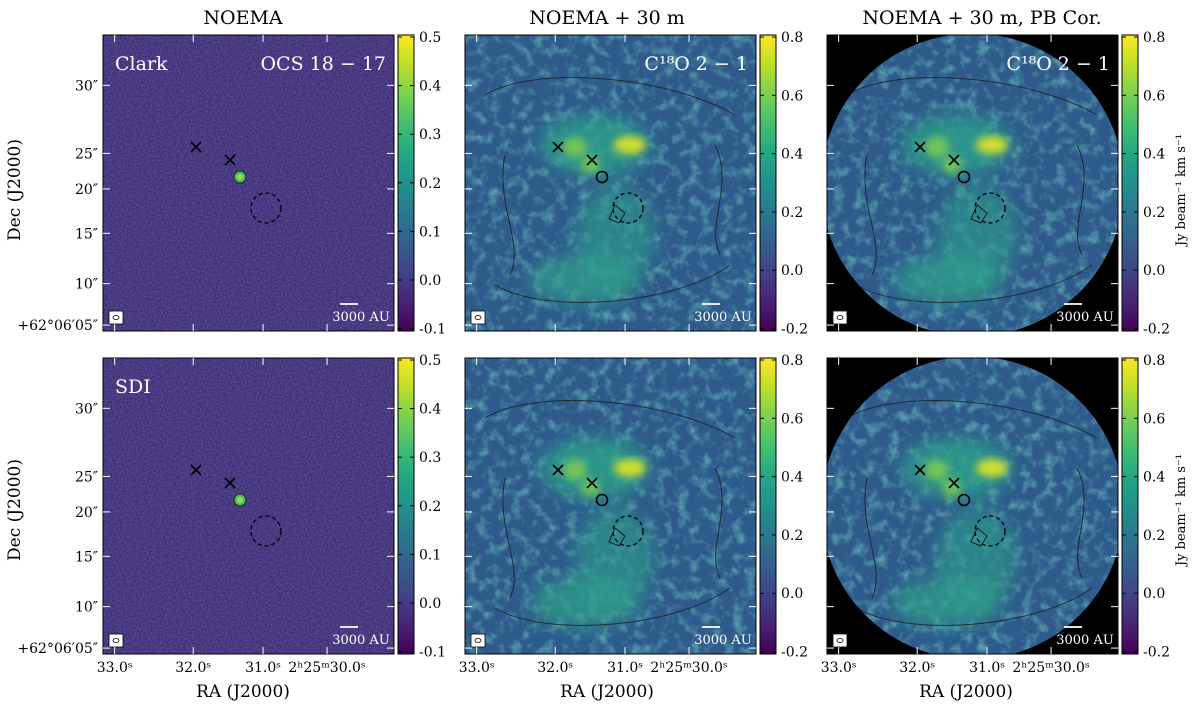 The width and height of the screenshot is (1200, 707). I want to click on image-C18O-pbcor-bottom, so click(972, 506).